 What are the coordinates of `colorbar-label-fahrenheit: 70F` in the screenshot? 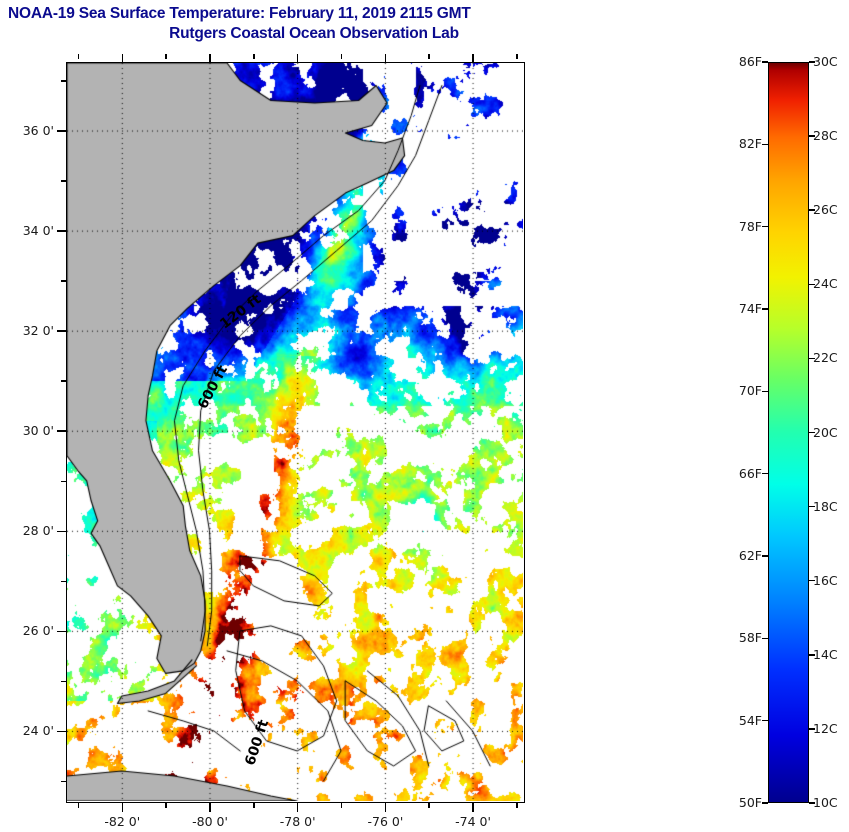 It's located at (750, 391).